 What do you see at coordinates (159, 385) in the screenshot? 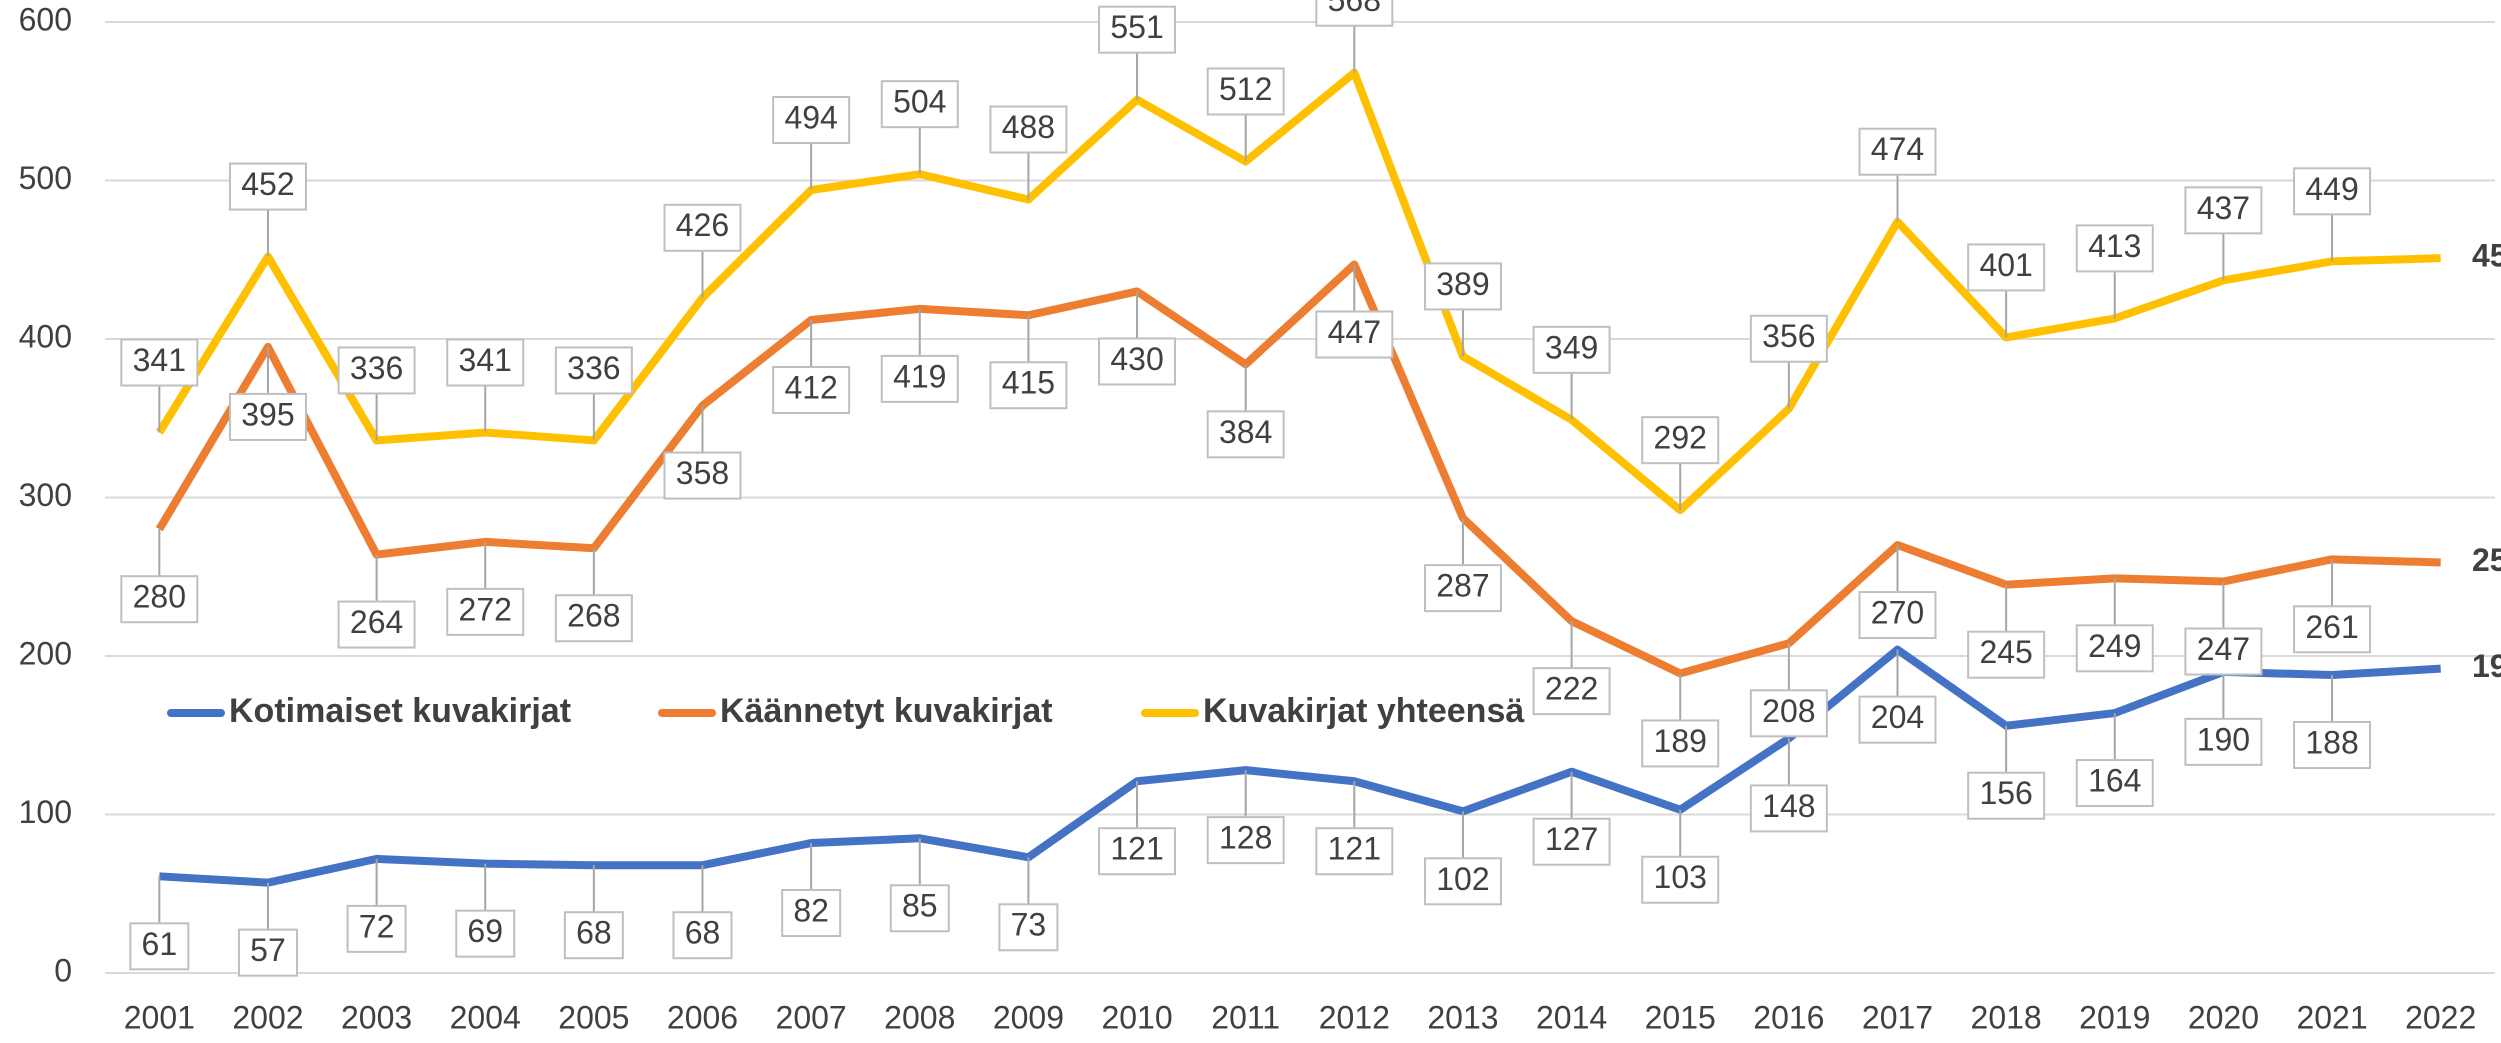
I see `data-label: 341` at bounding box center [159, 385].